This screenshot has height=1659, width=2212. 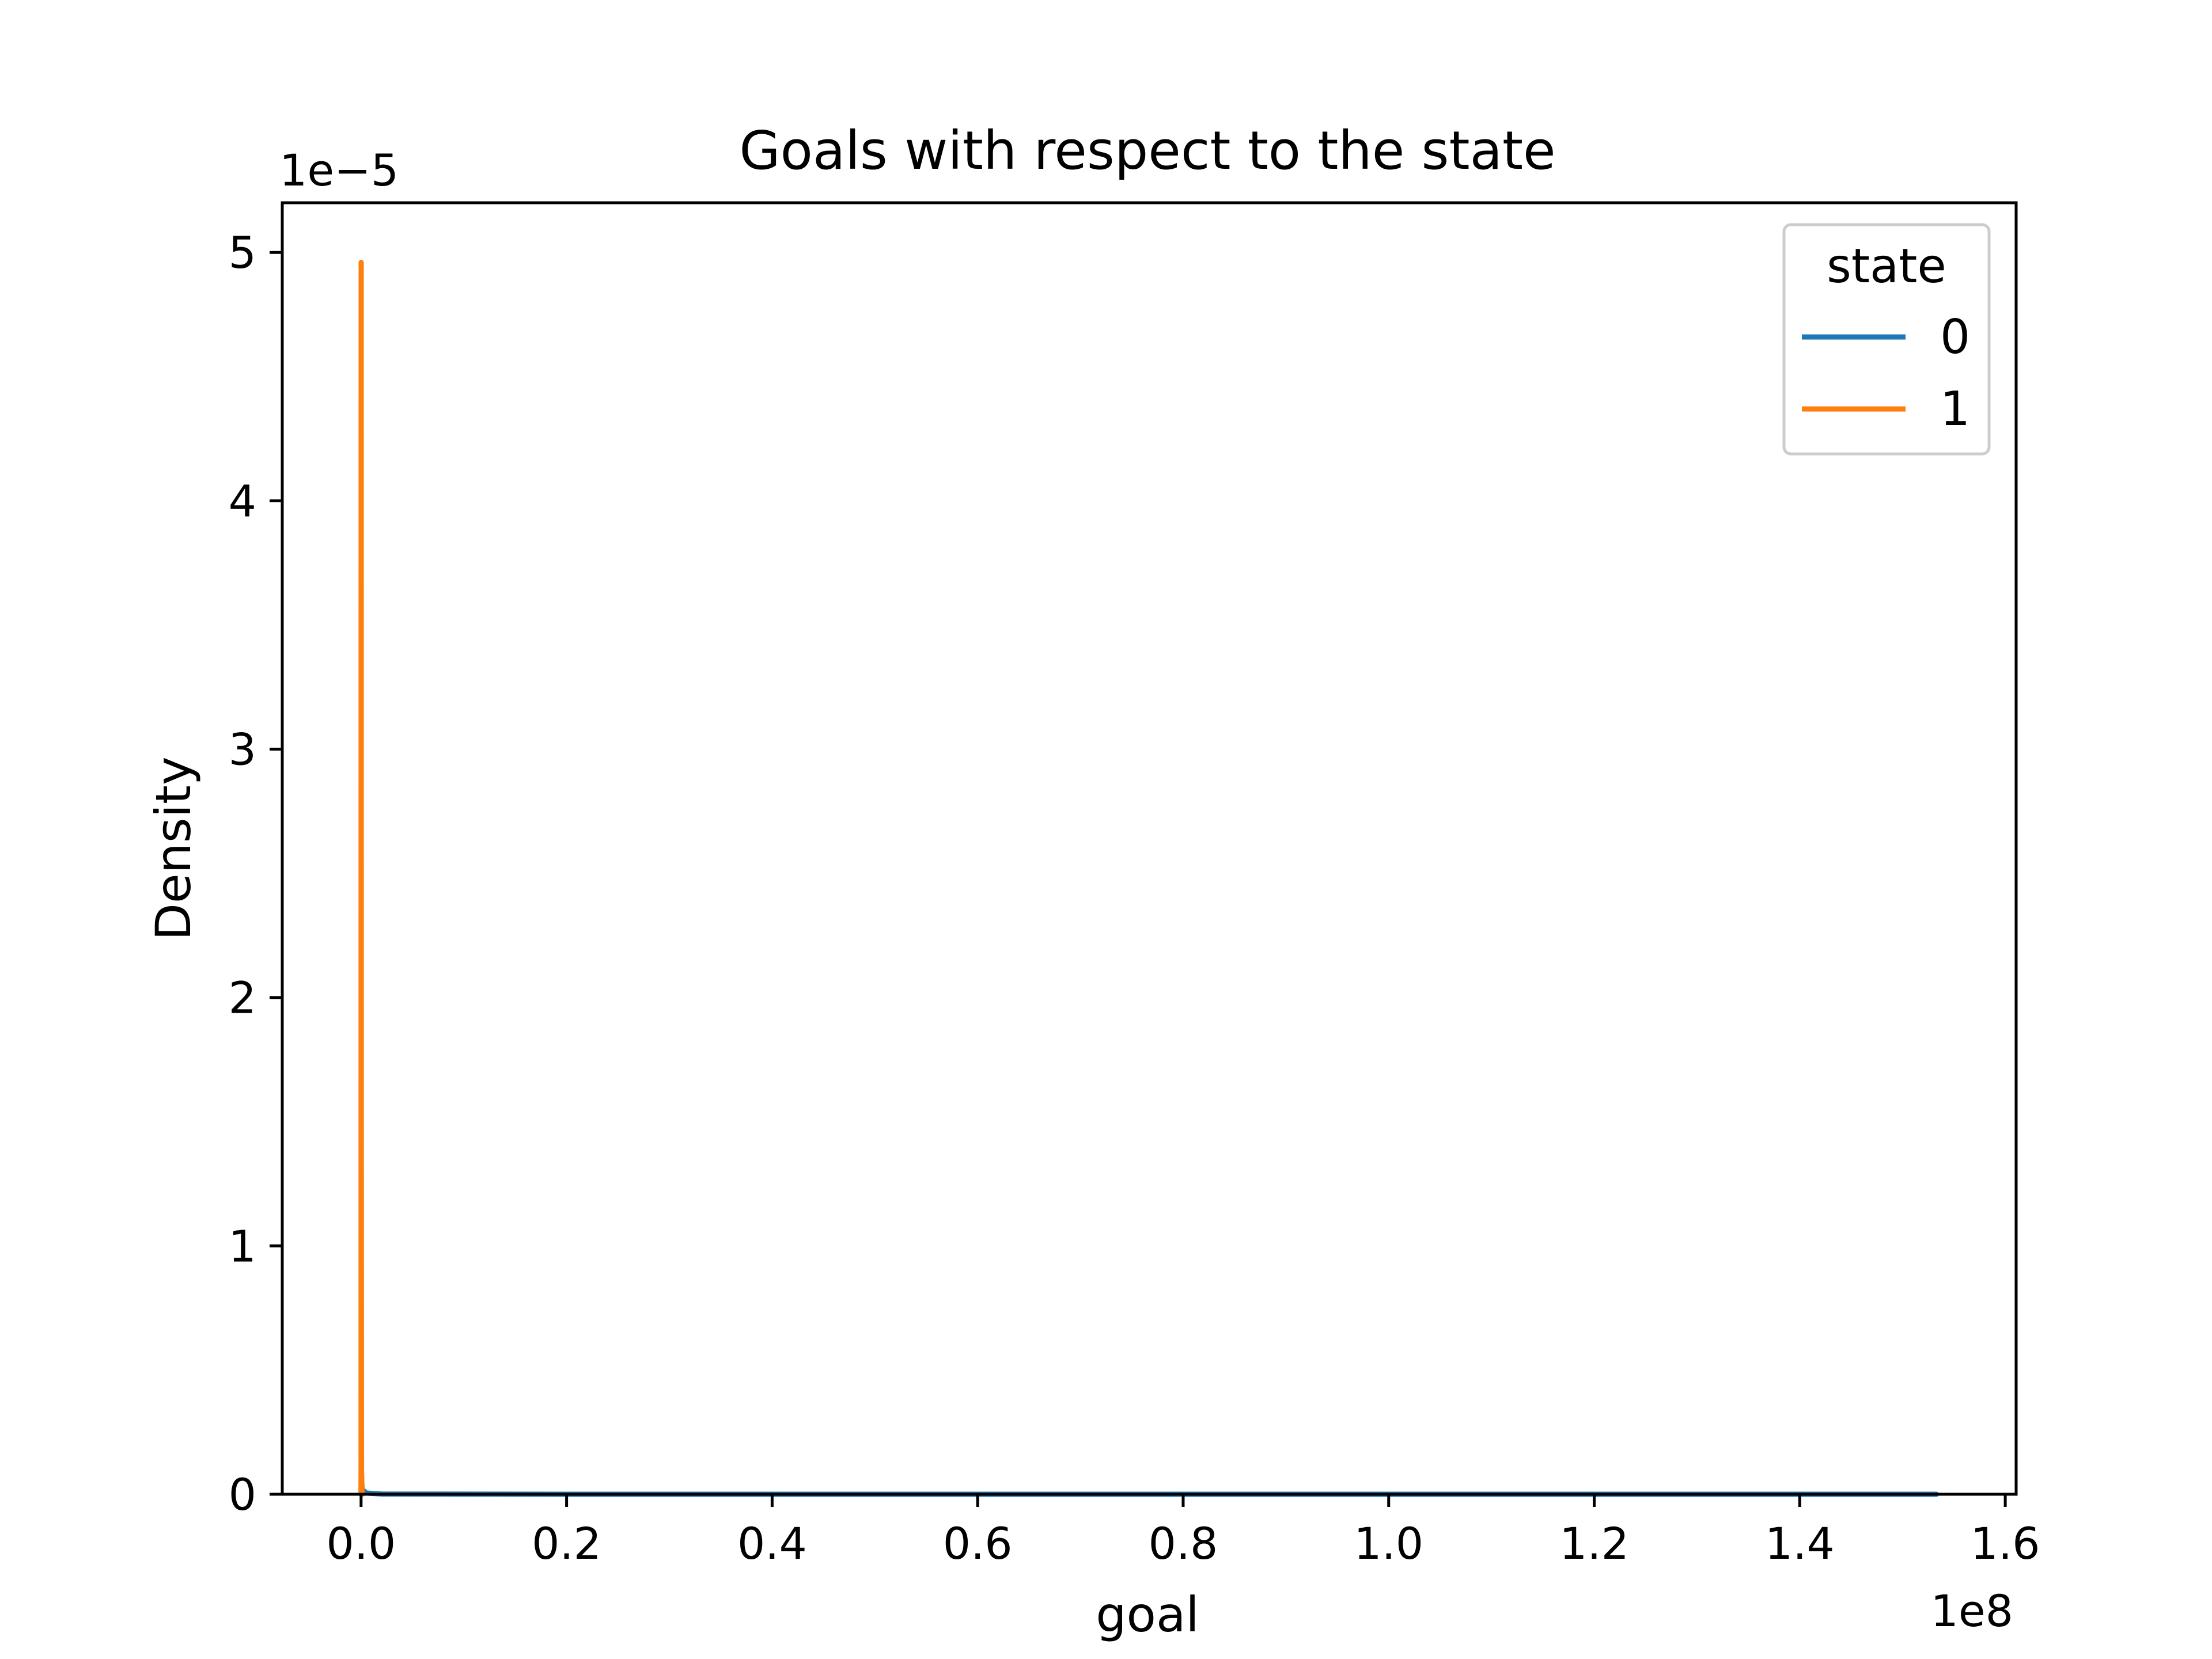 What do you see at coordinates (242, 1247) in the screenshot?
I see `y-tick-label: 1` at bounding box center [242, 1247].